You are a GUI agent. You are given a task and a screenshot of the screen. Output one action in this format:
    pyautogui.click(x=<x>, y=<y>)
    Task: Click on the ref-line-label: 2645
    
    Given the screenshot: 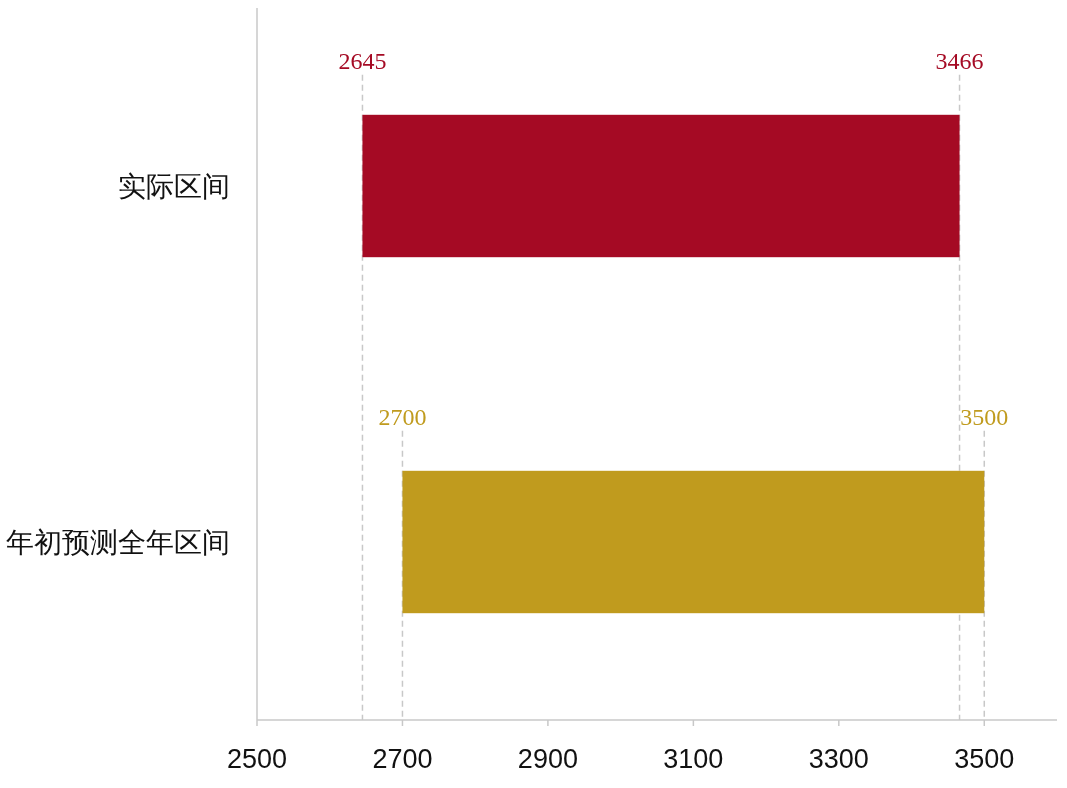 What is the action you would take?
    pyautogui.click(x=362, y=60)
    